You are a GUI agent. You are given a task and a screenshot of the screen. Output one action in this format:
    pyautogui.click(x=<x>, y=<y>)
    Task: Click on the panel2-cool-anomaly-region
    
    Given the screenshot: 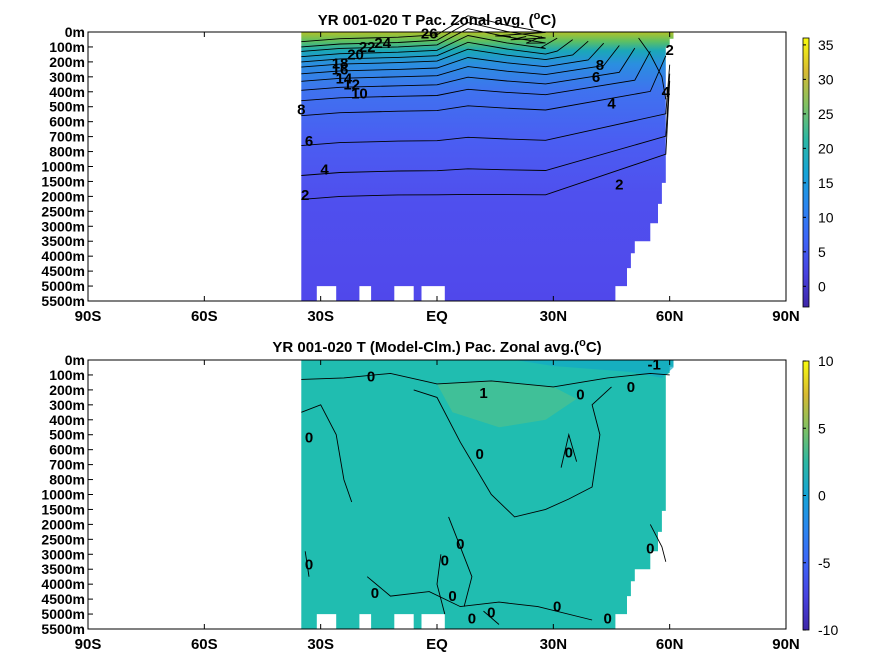 What is the action you would take?
    pyautogui.click(x=594, y=369)
    